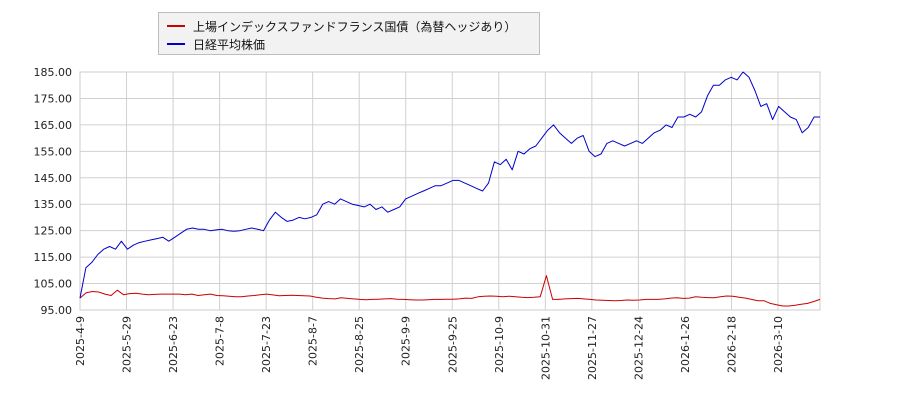 The height and width of the screenshot is (400, 900). I want to click on x-tick: 2025-8-7, so click(313, 341).